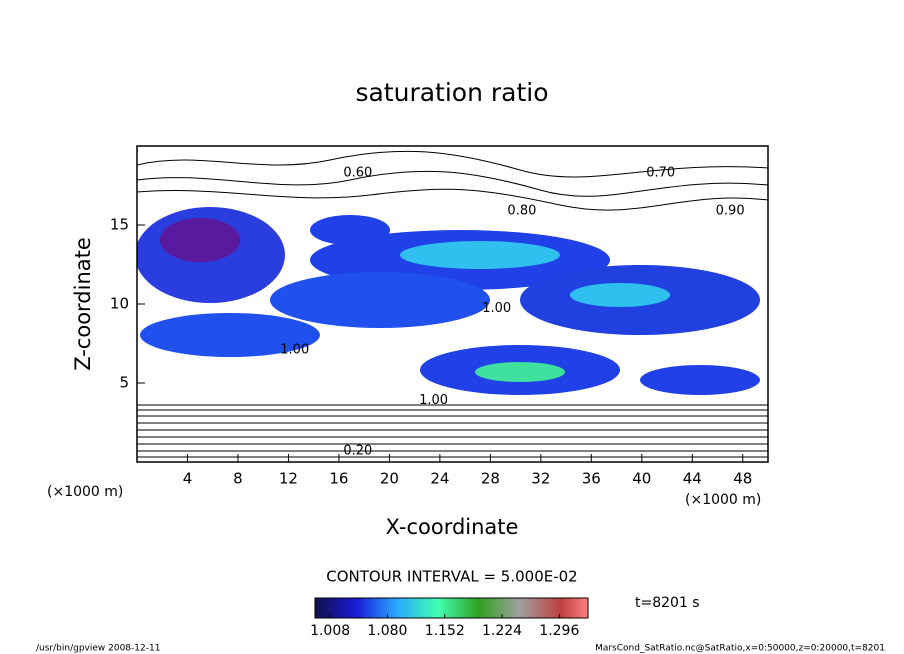  Describe the element at coordinates (119, 225) in the screenshot. I see `y-tick-label: 15` at that location.